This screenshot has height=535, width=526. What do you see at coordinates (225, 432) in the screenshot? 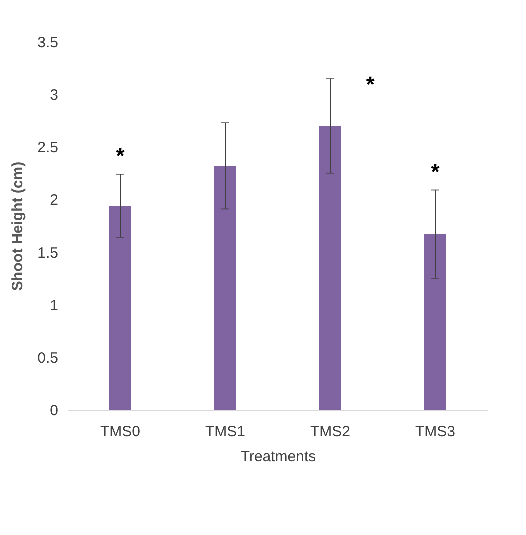
I see `x-tick-label: TMS1` at bounding box center [225, 432].